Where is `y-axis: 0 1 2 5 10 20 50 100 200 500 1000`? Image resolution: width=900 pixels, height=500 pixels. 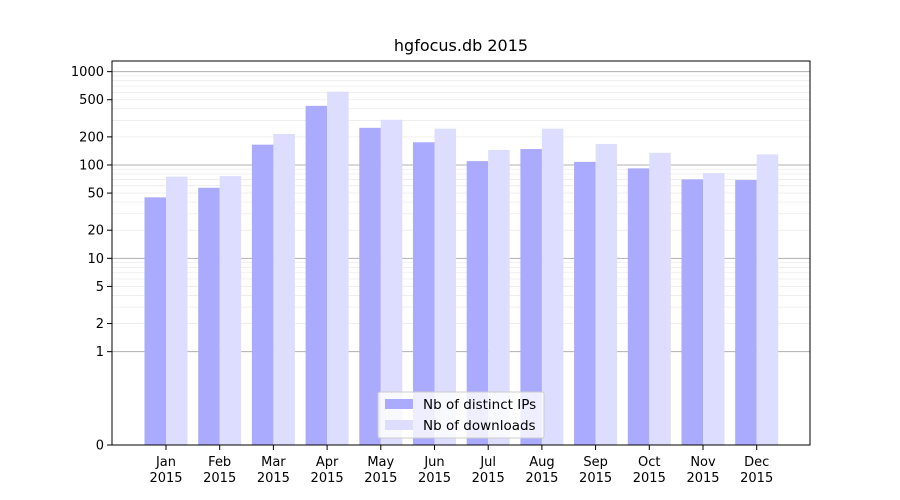 y-axis: 0 1 2 5 10 20 50 100 200 500 1000 is located at coordinates (91, 259).